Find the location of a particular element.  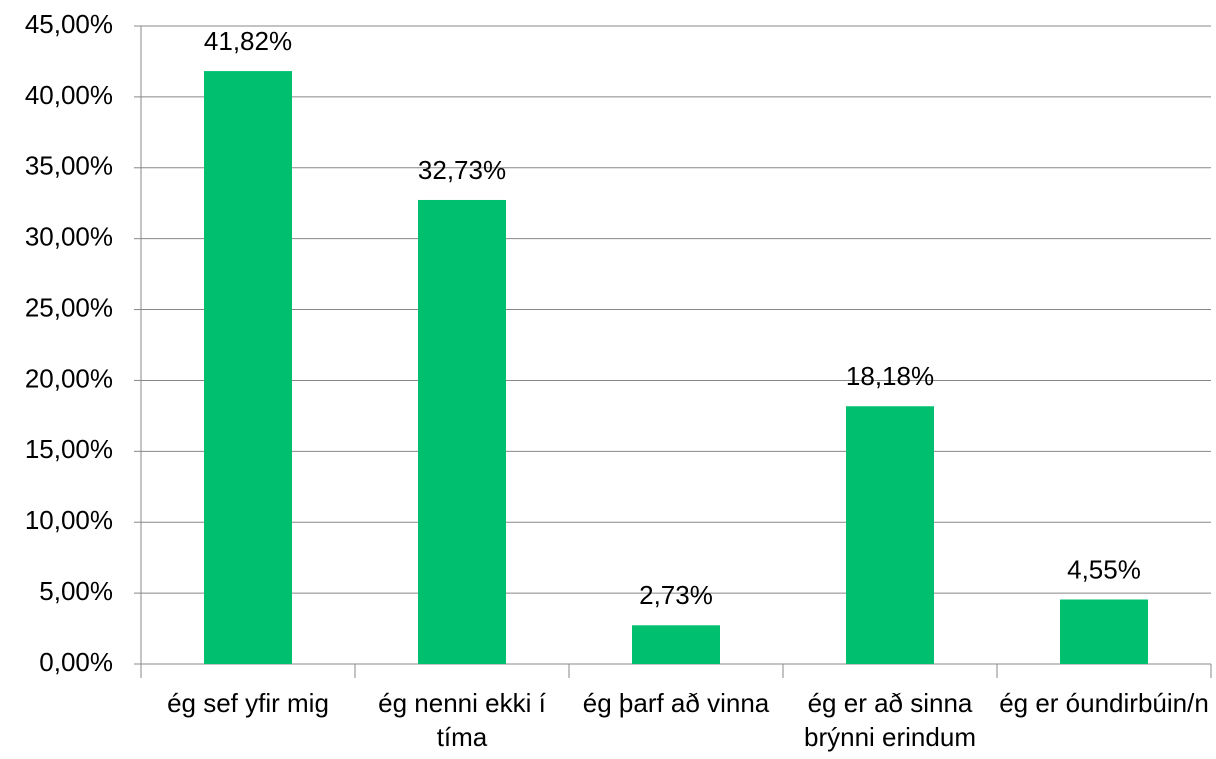

x-tick-label: ég er óundirbúin/n is located at coordinates (1104, 703).